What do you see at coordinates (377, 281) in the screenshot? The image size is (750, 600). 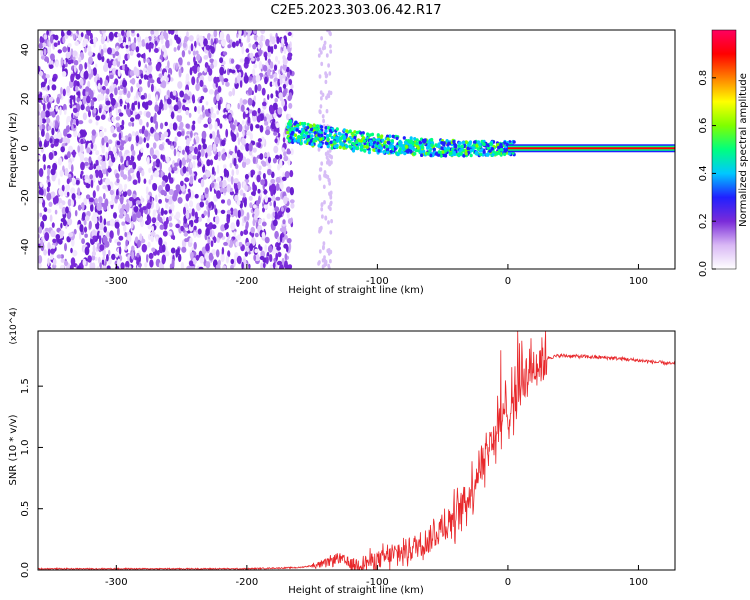 I see `x-tick-label: -100` at bounding box center [377, 281].